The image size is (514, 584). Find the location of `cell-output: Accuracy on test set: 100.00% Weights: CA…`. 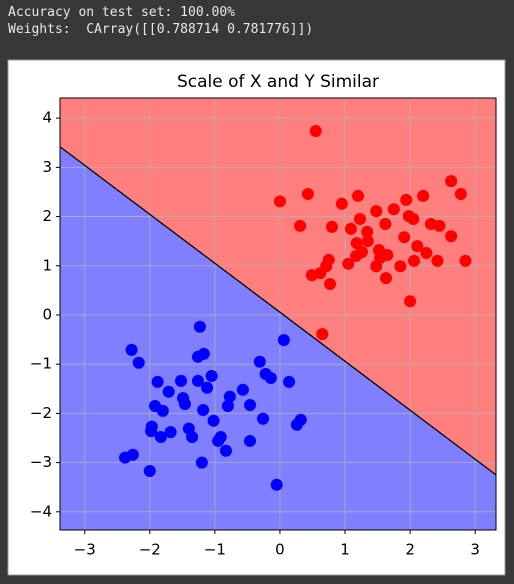

cell-output: Accuracy on test set: 100.00% Weights: CA… is located at coordinates (160, 21).